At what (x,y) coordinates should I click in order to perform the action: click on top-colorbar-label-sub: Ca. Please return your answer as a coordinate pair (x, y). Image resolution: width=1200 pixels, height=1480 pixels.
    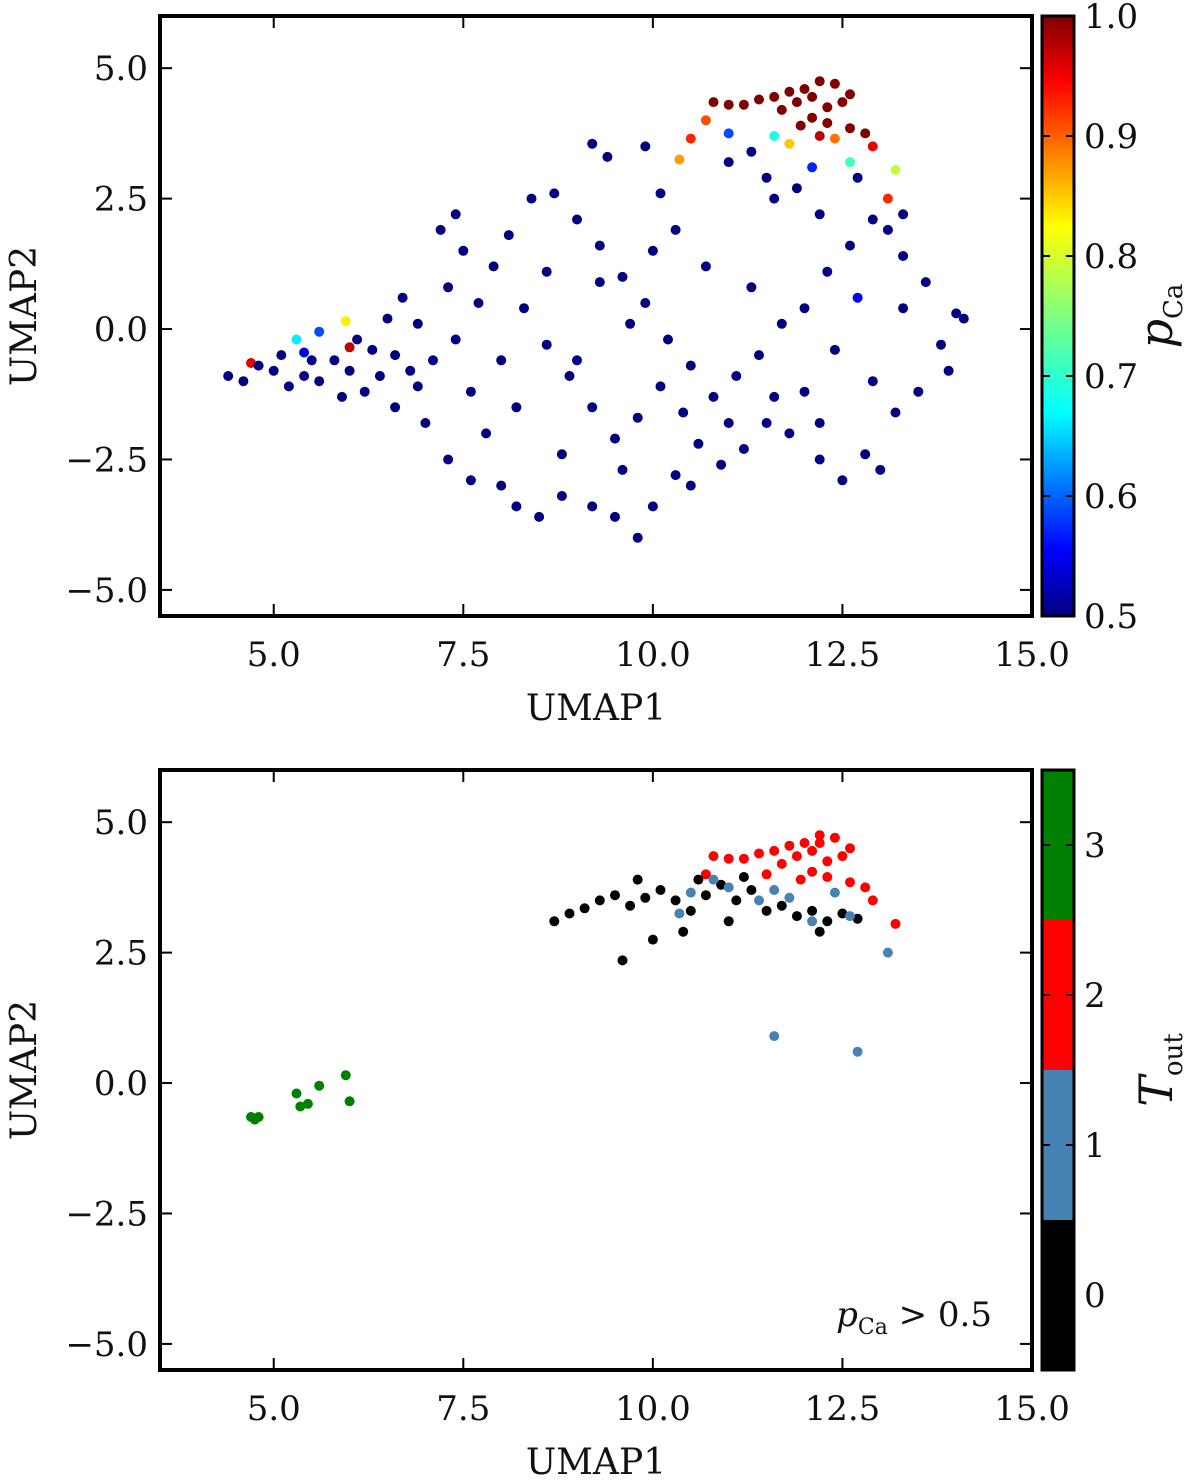
    Looking at the image, I should click on (1174, 301).